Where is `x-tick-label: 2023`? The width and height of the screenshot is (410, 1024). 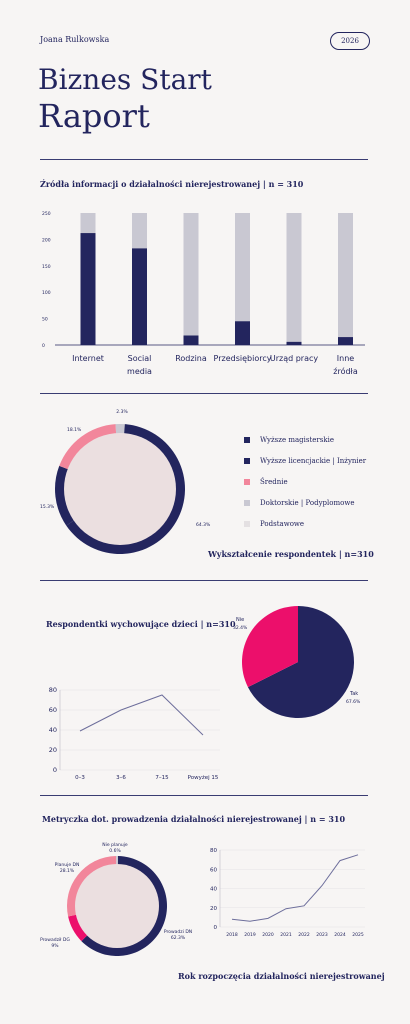
x-tick-label: 2023 is located at coordinates (322, 935).